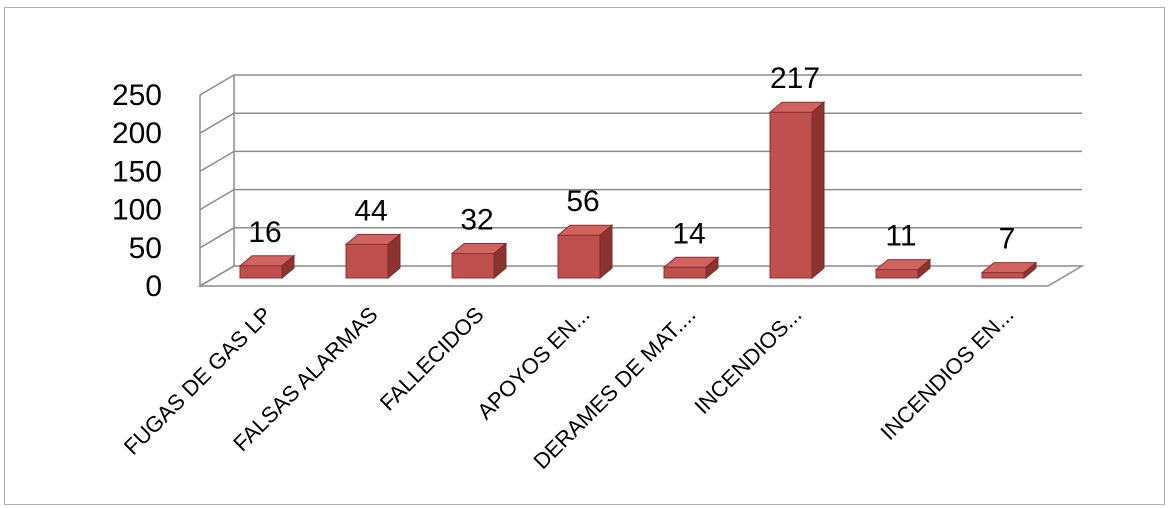  Describe the element at coordinates (137, 133) in the screenshot. I see `y-tick-label: 200` at that location.